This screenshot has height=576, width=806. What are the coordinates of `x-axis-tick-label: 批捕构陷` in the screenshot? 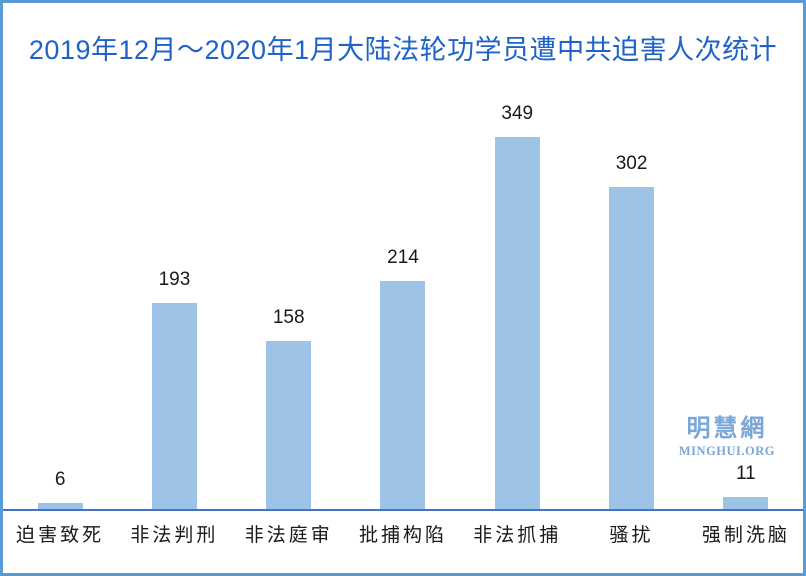 It's located at (402, 535).